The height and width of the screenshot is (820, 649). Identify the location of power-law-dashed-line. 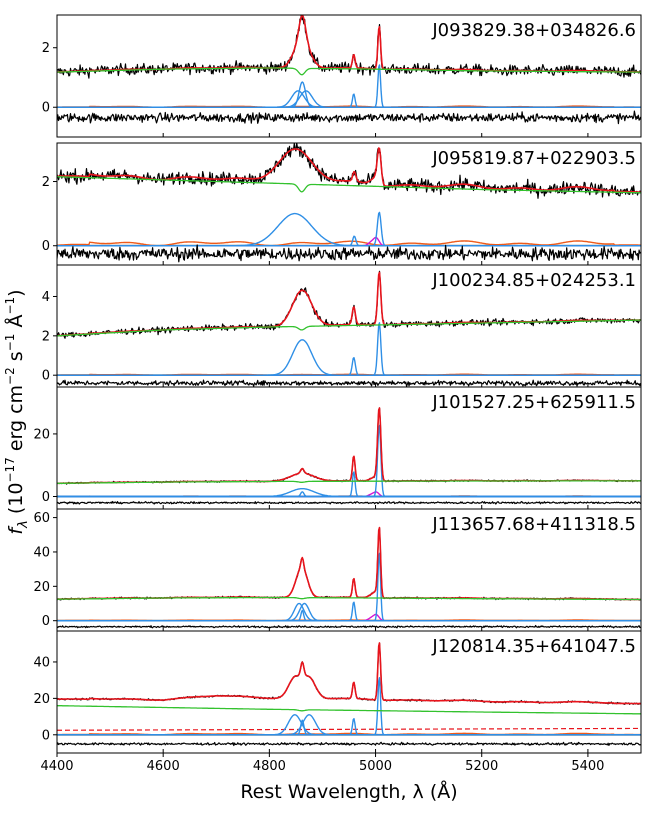
(349, 729).